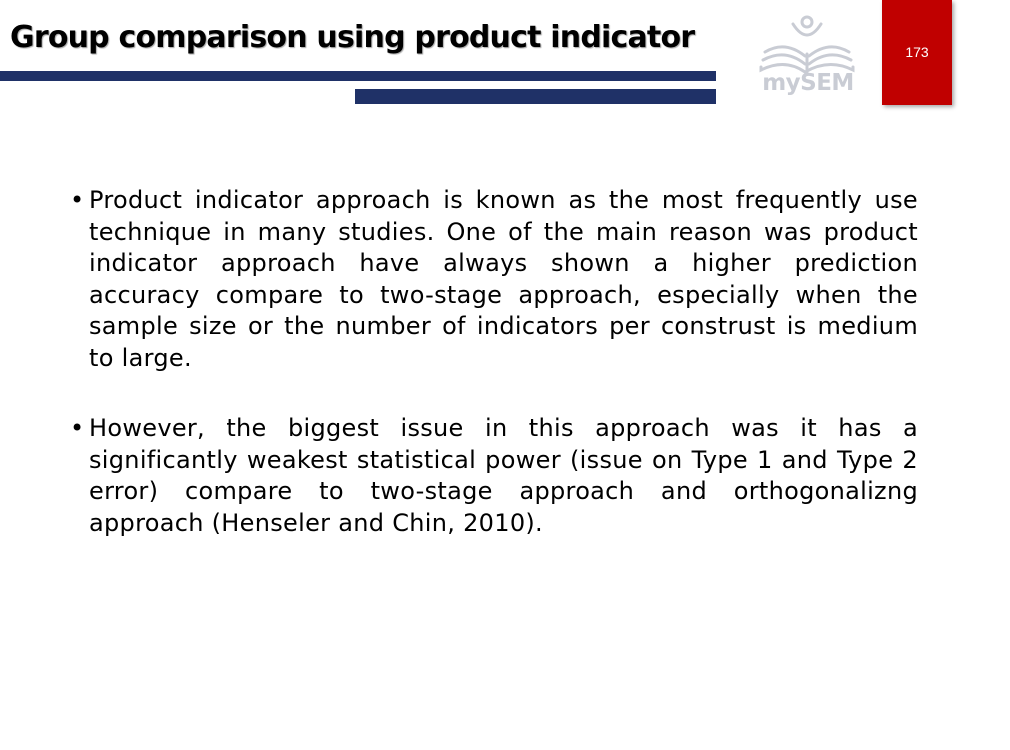 The height and width of the screenshot is (750, 1010). I want to click on page-number: 173, so click(917, 52).